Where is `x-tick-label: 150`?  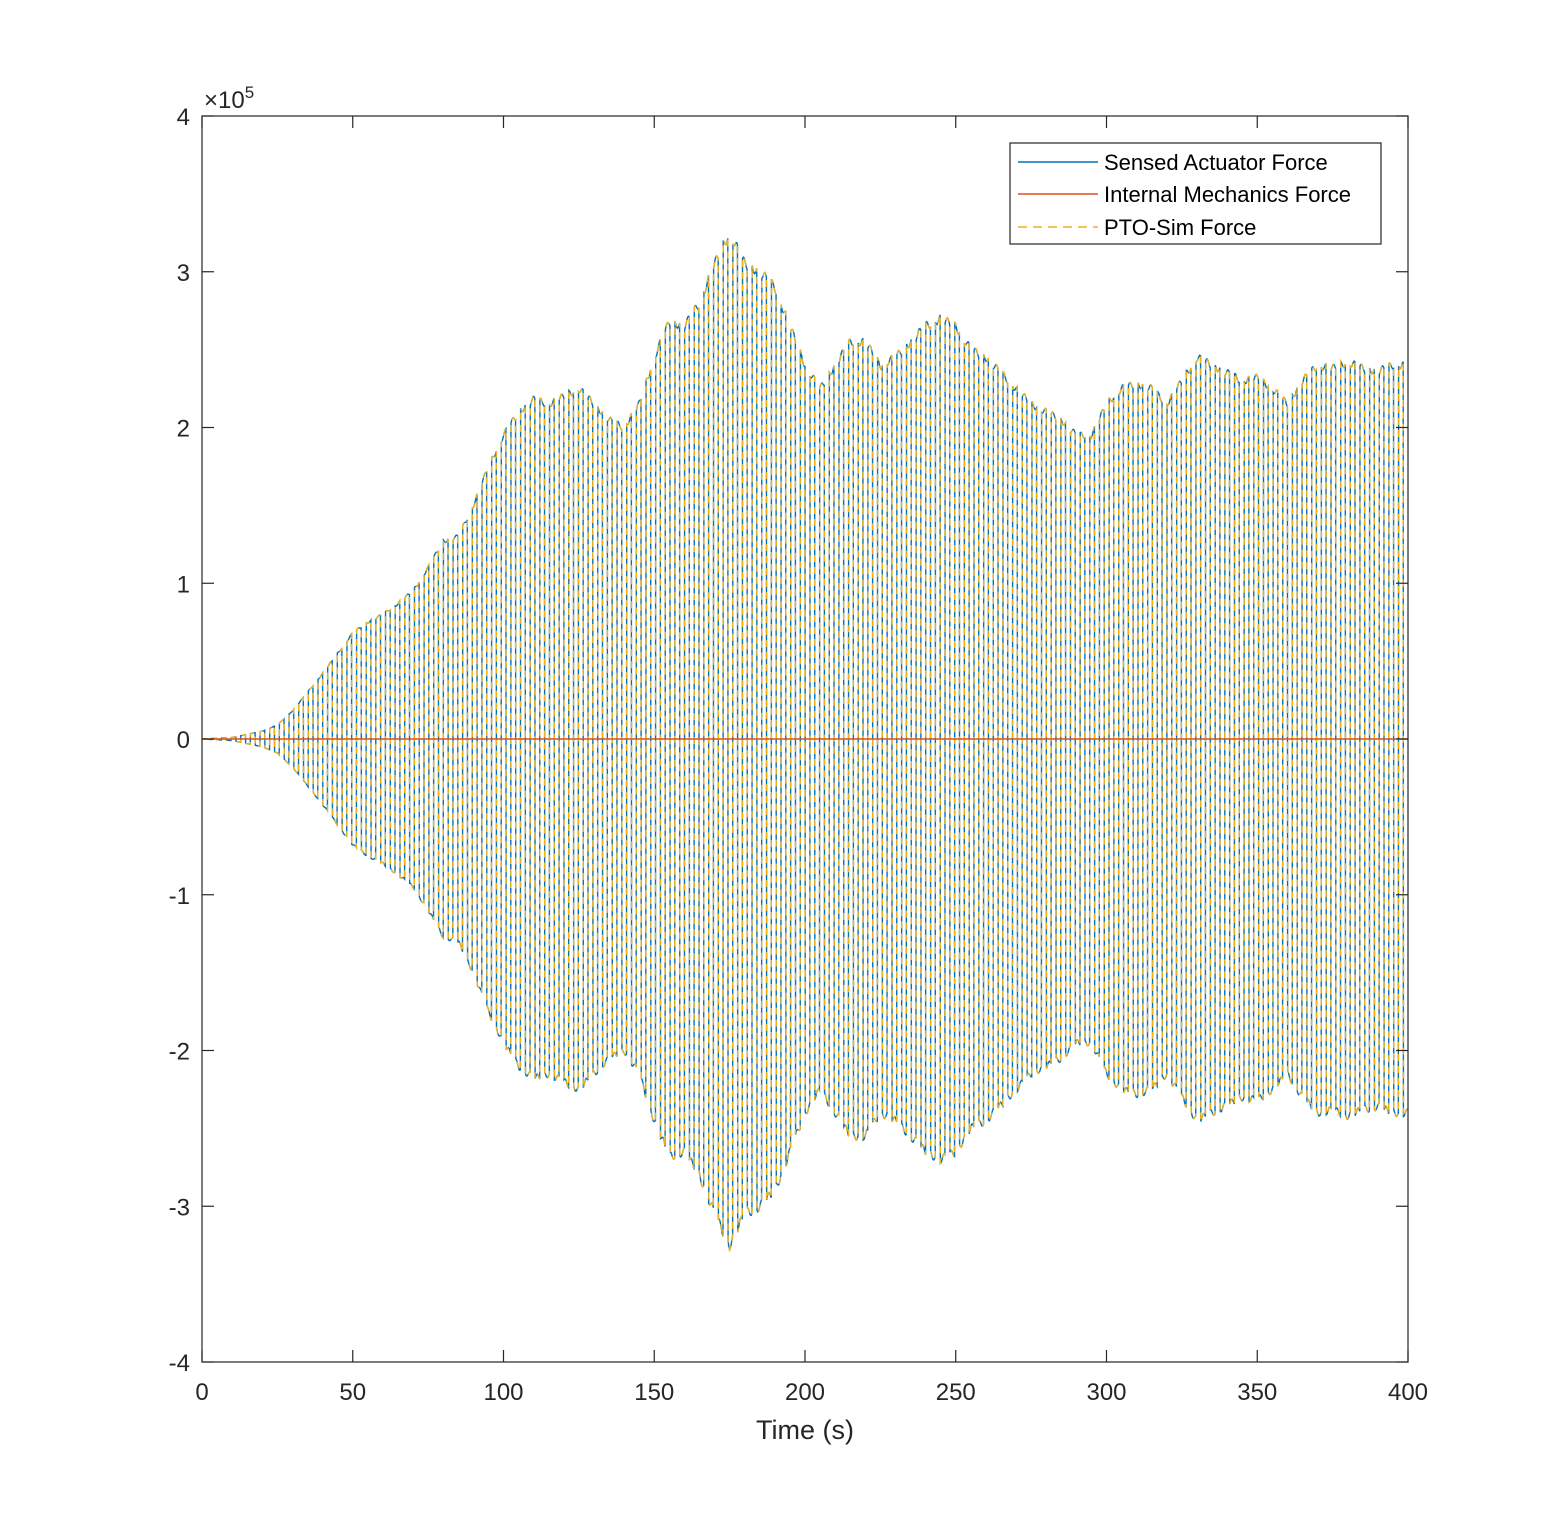
x-tick-label: 150 is located at coordinates (654, 1392).